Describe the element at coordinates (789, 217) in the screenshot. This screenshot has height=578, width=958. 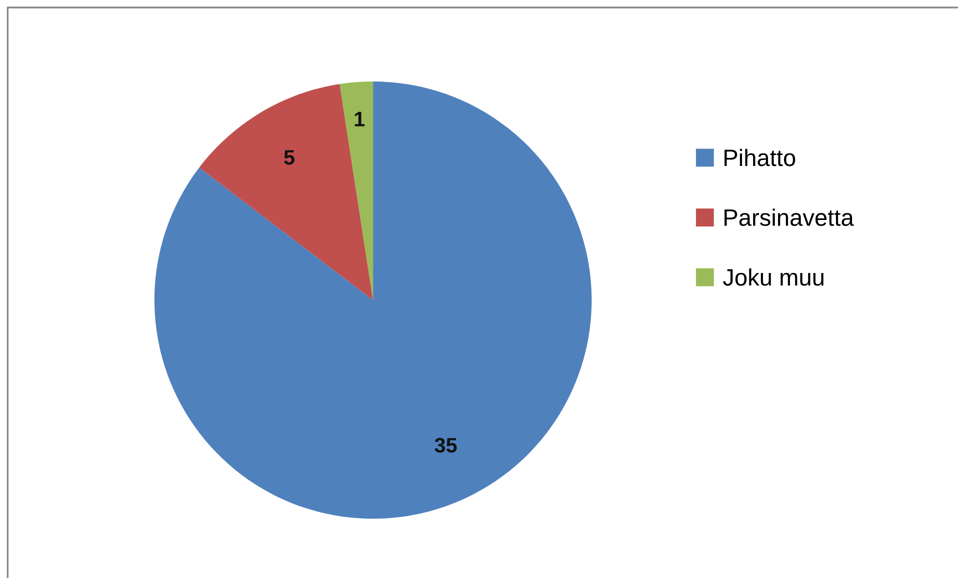
I see `legend-label: Parsinavetta` at that location.